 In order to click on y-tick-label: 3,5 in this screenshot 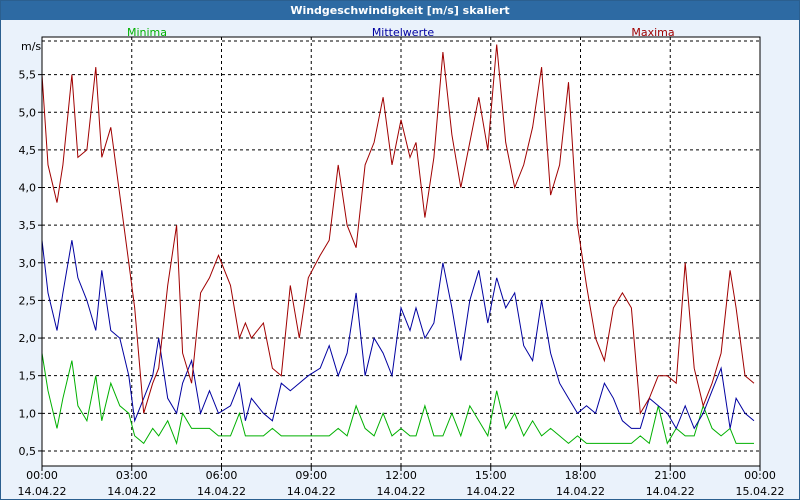, I will do `click(28, 225)`.